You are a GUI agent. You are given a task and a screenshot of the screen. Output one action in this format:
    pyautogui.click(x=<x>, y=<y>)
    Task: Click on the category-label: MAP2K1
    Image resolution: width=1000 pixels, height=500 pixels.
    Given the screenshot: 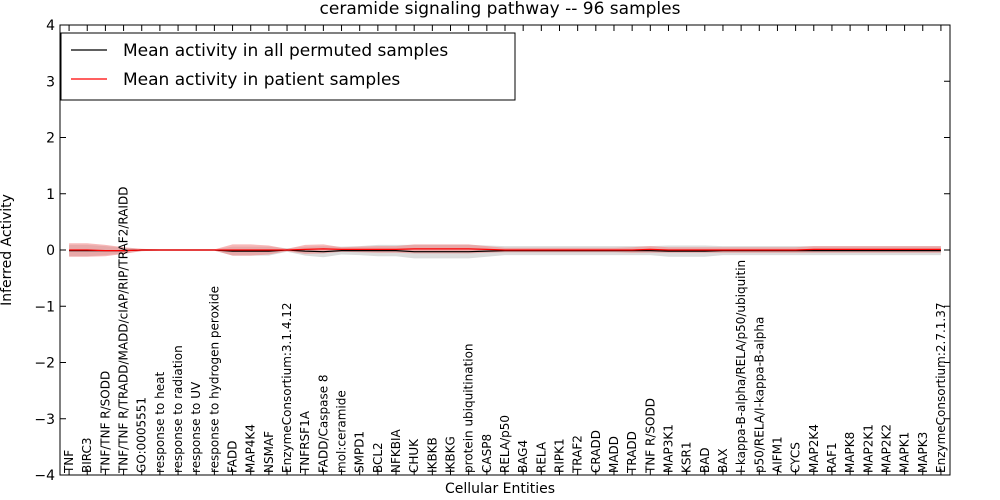 What is the action you would take?
    pyautogui.click(x=868, y=448)
    